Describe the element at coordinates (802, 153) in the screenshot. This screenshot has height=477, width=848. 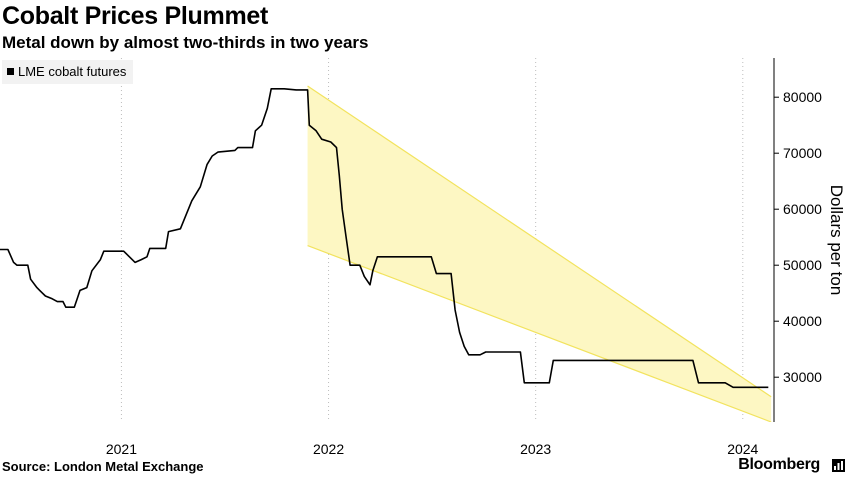
I see `y-tick-label-70000: 70000` at that location.